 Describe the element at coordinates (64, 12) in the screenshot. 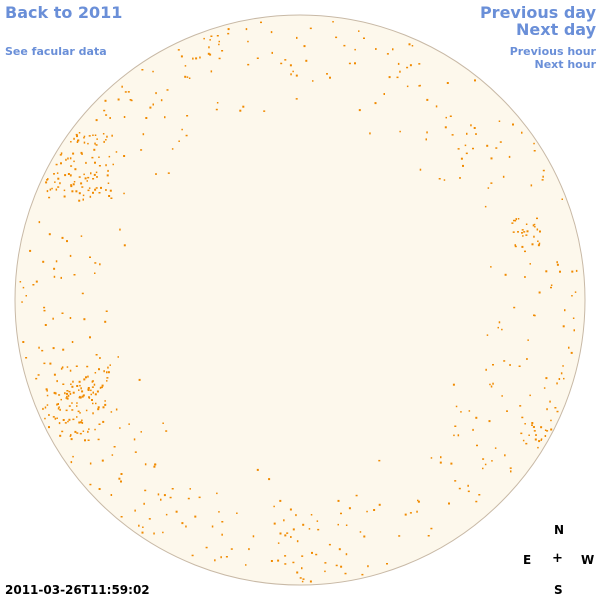

I see `back-to-year-link: Back to 2011` at that location.